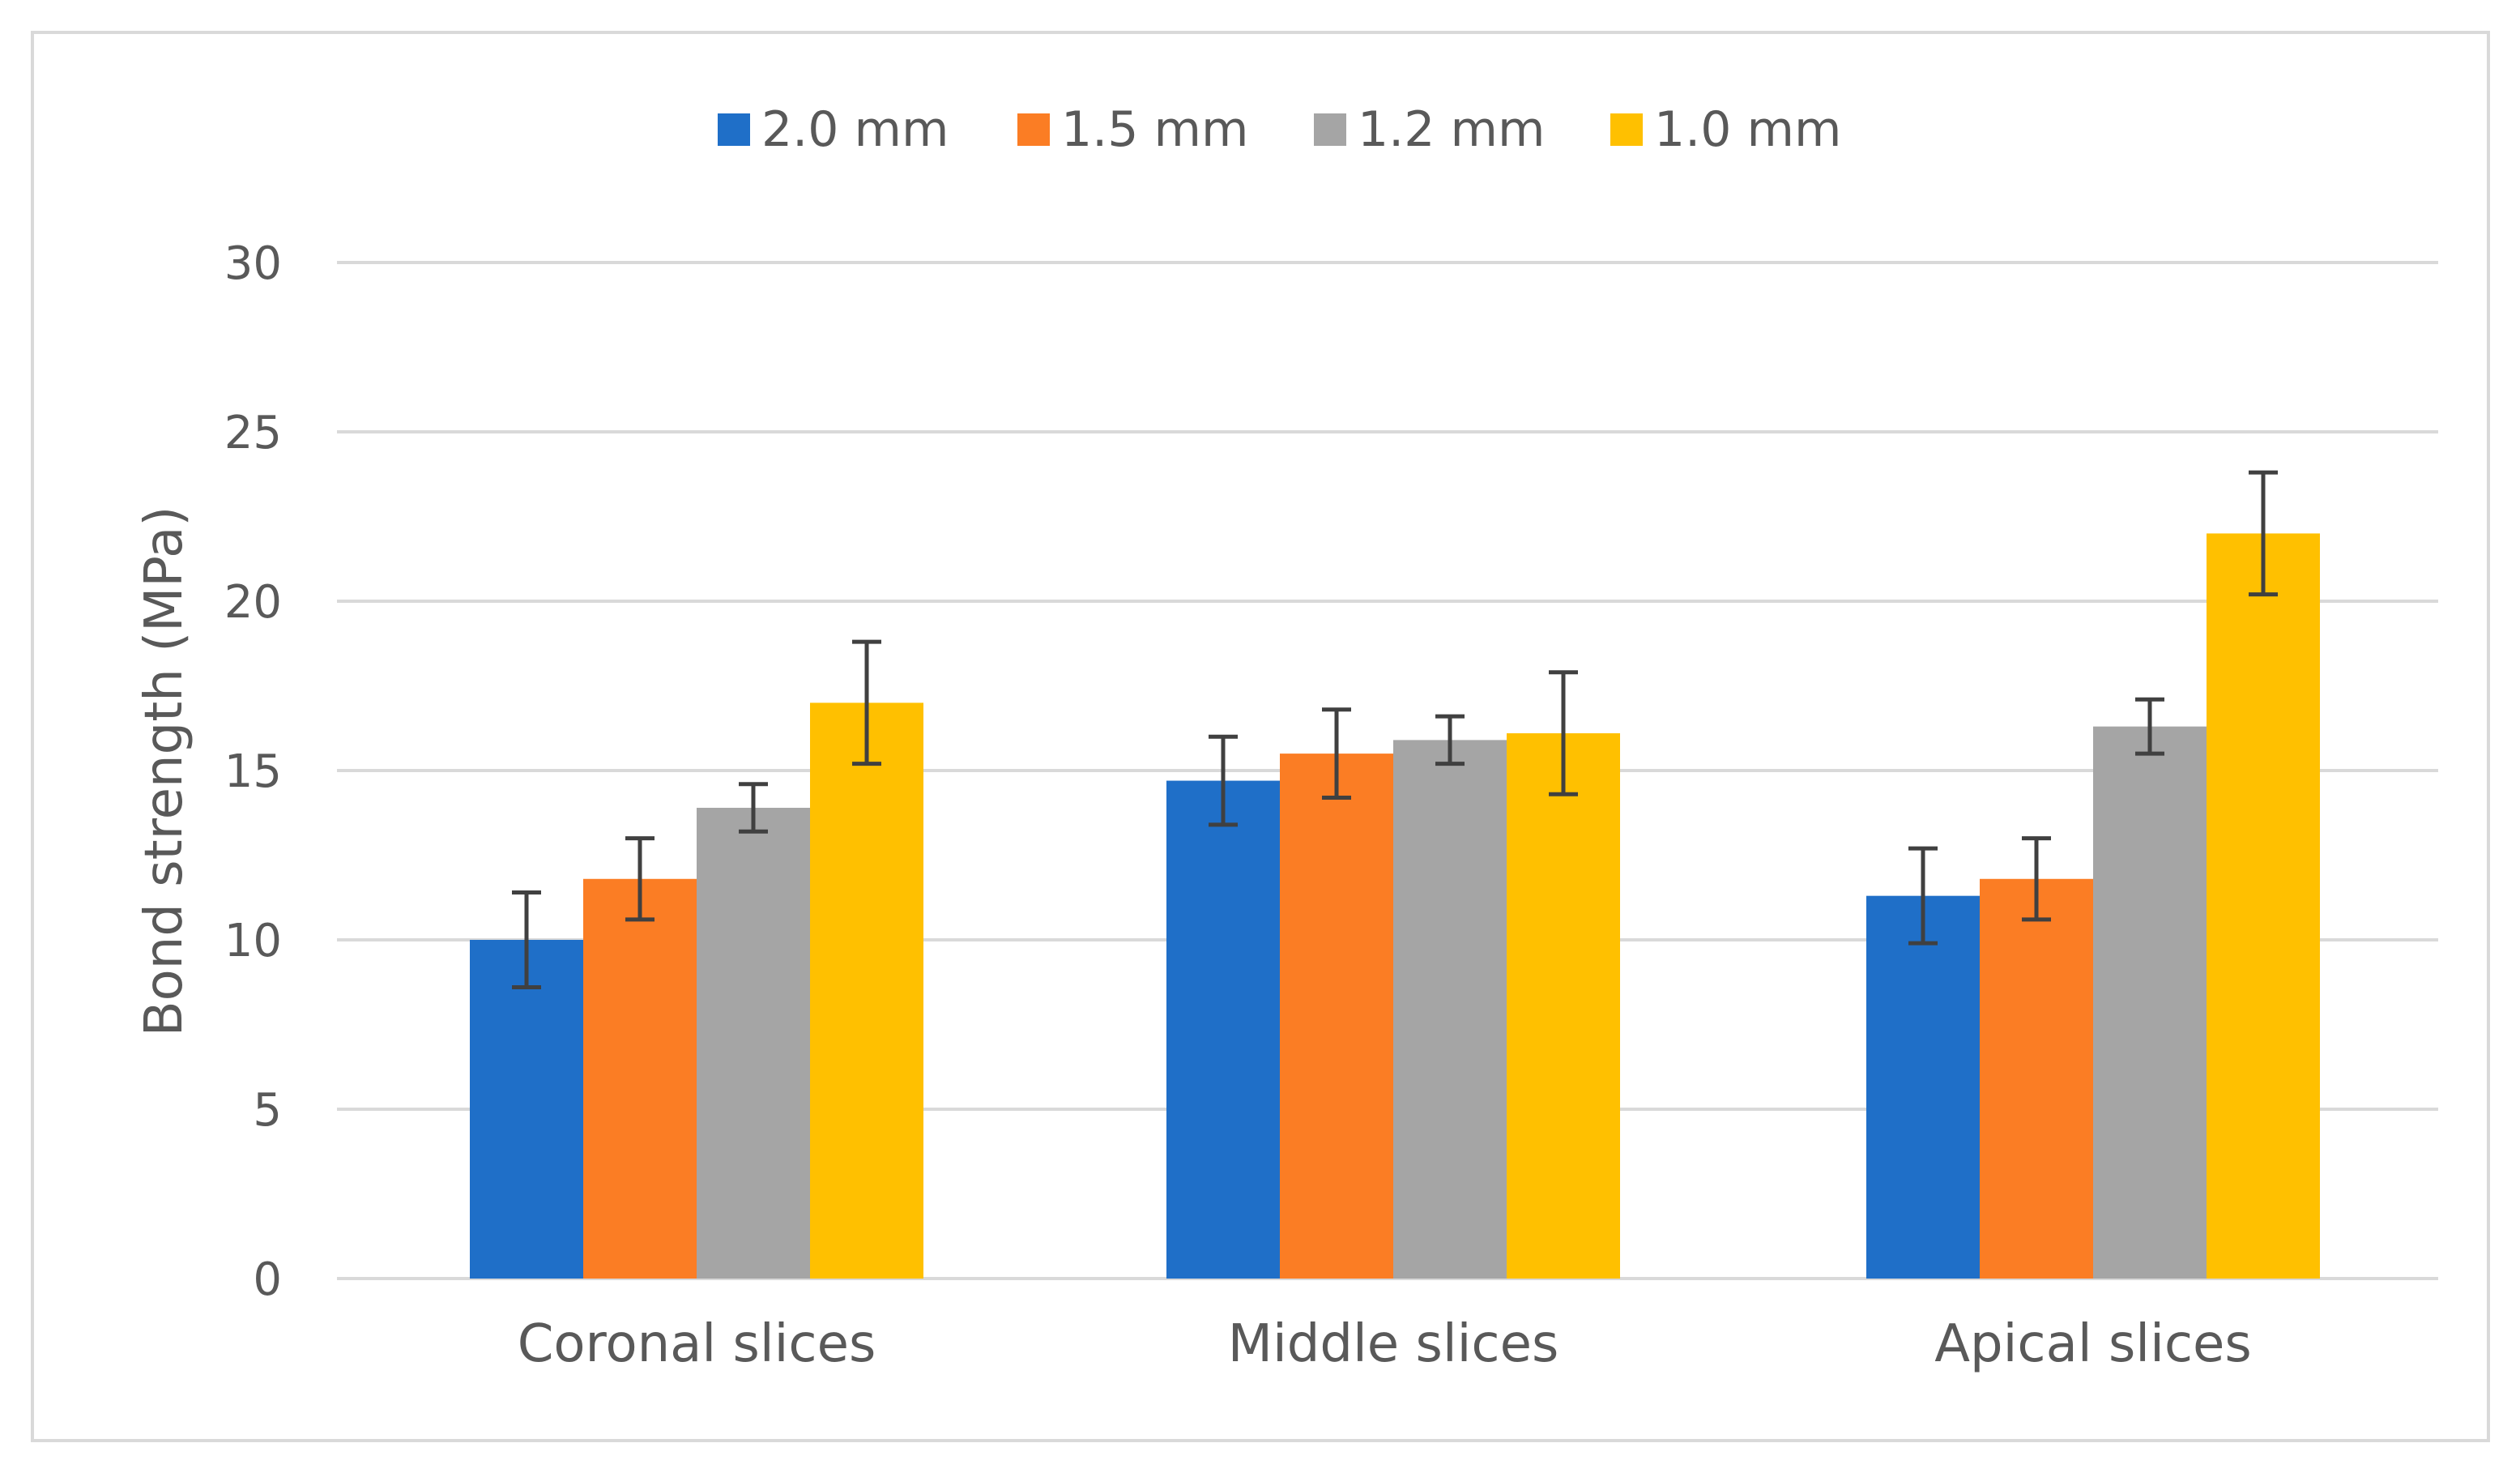  Describe the element at coordinates (253, 941) in the screenshot. I see `y-tick-label: 10` at that location.